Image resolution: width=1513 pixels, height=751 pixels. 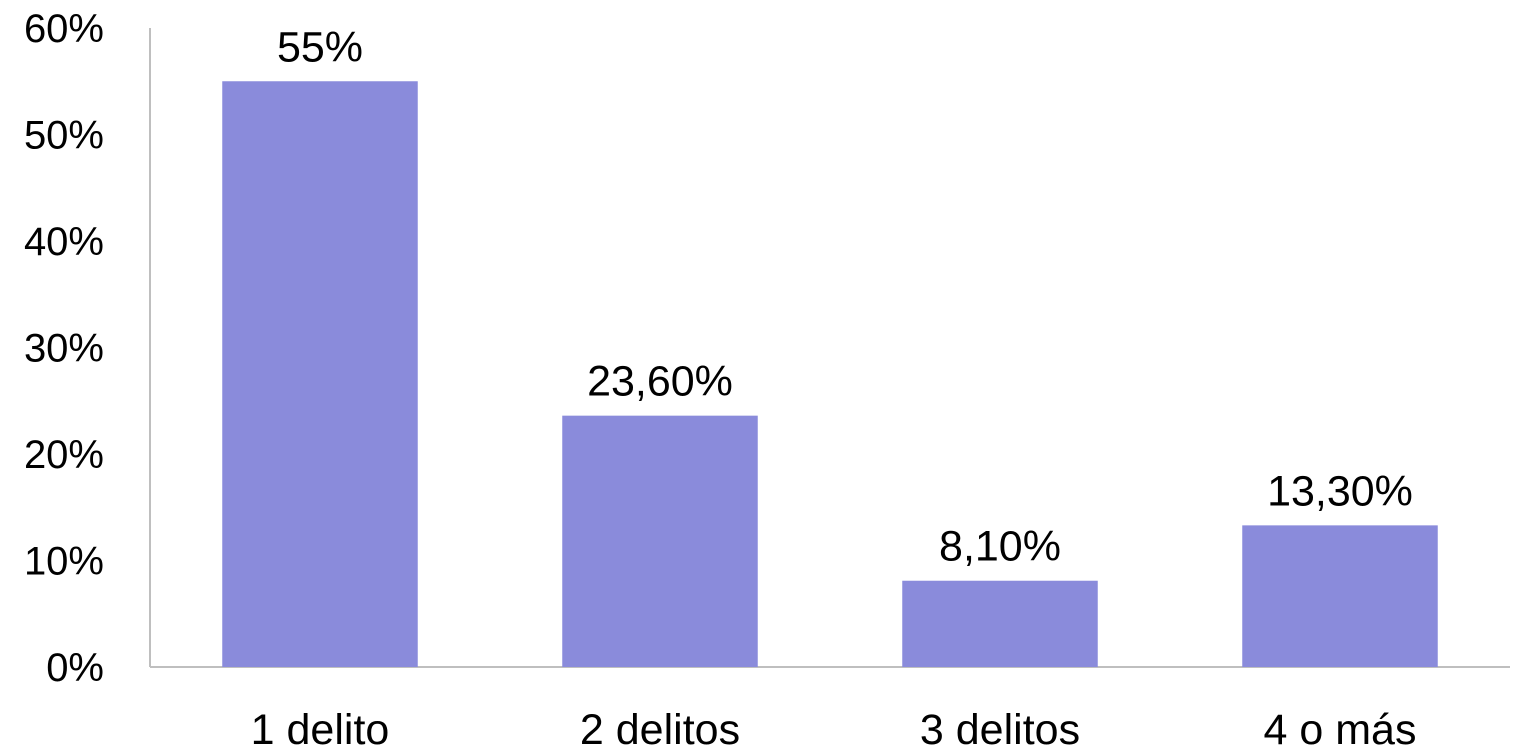 What do you see at coordinates (1340, 728) in the screenshot?
I see `x-tick-label: 4 o más` at bounding box center [1340, 728].